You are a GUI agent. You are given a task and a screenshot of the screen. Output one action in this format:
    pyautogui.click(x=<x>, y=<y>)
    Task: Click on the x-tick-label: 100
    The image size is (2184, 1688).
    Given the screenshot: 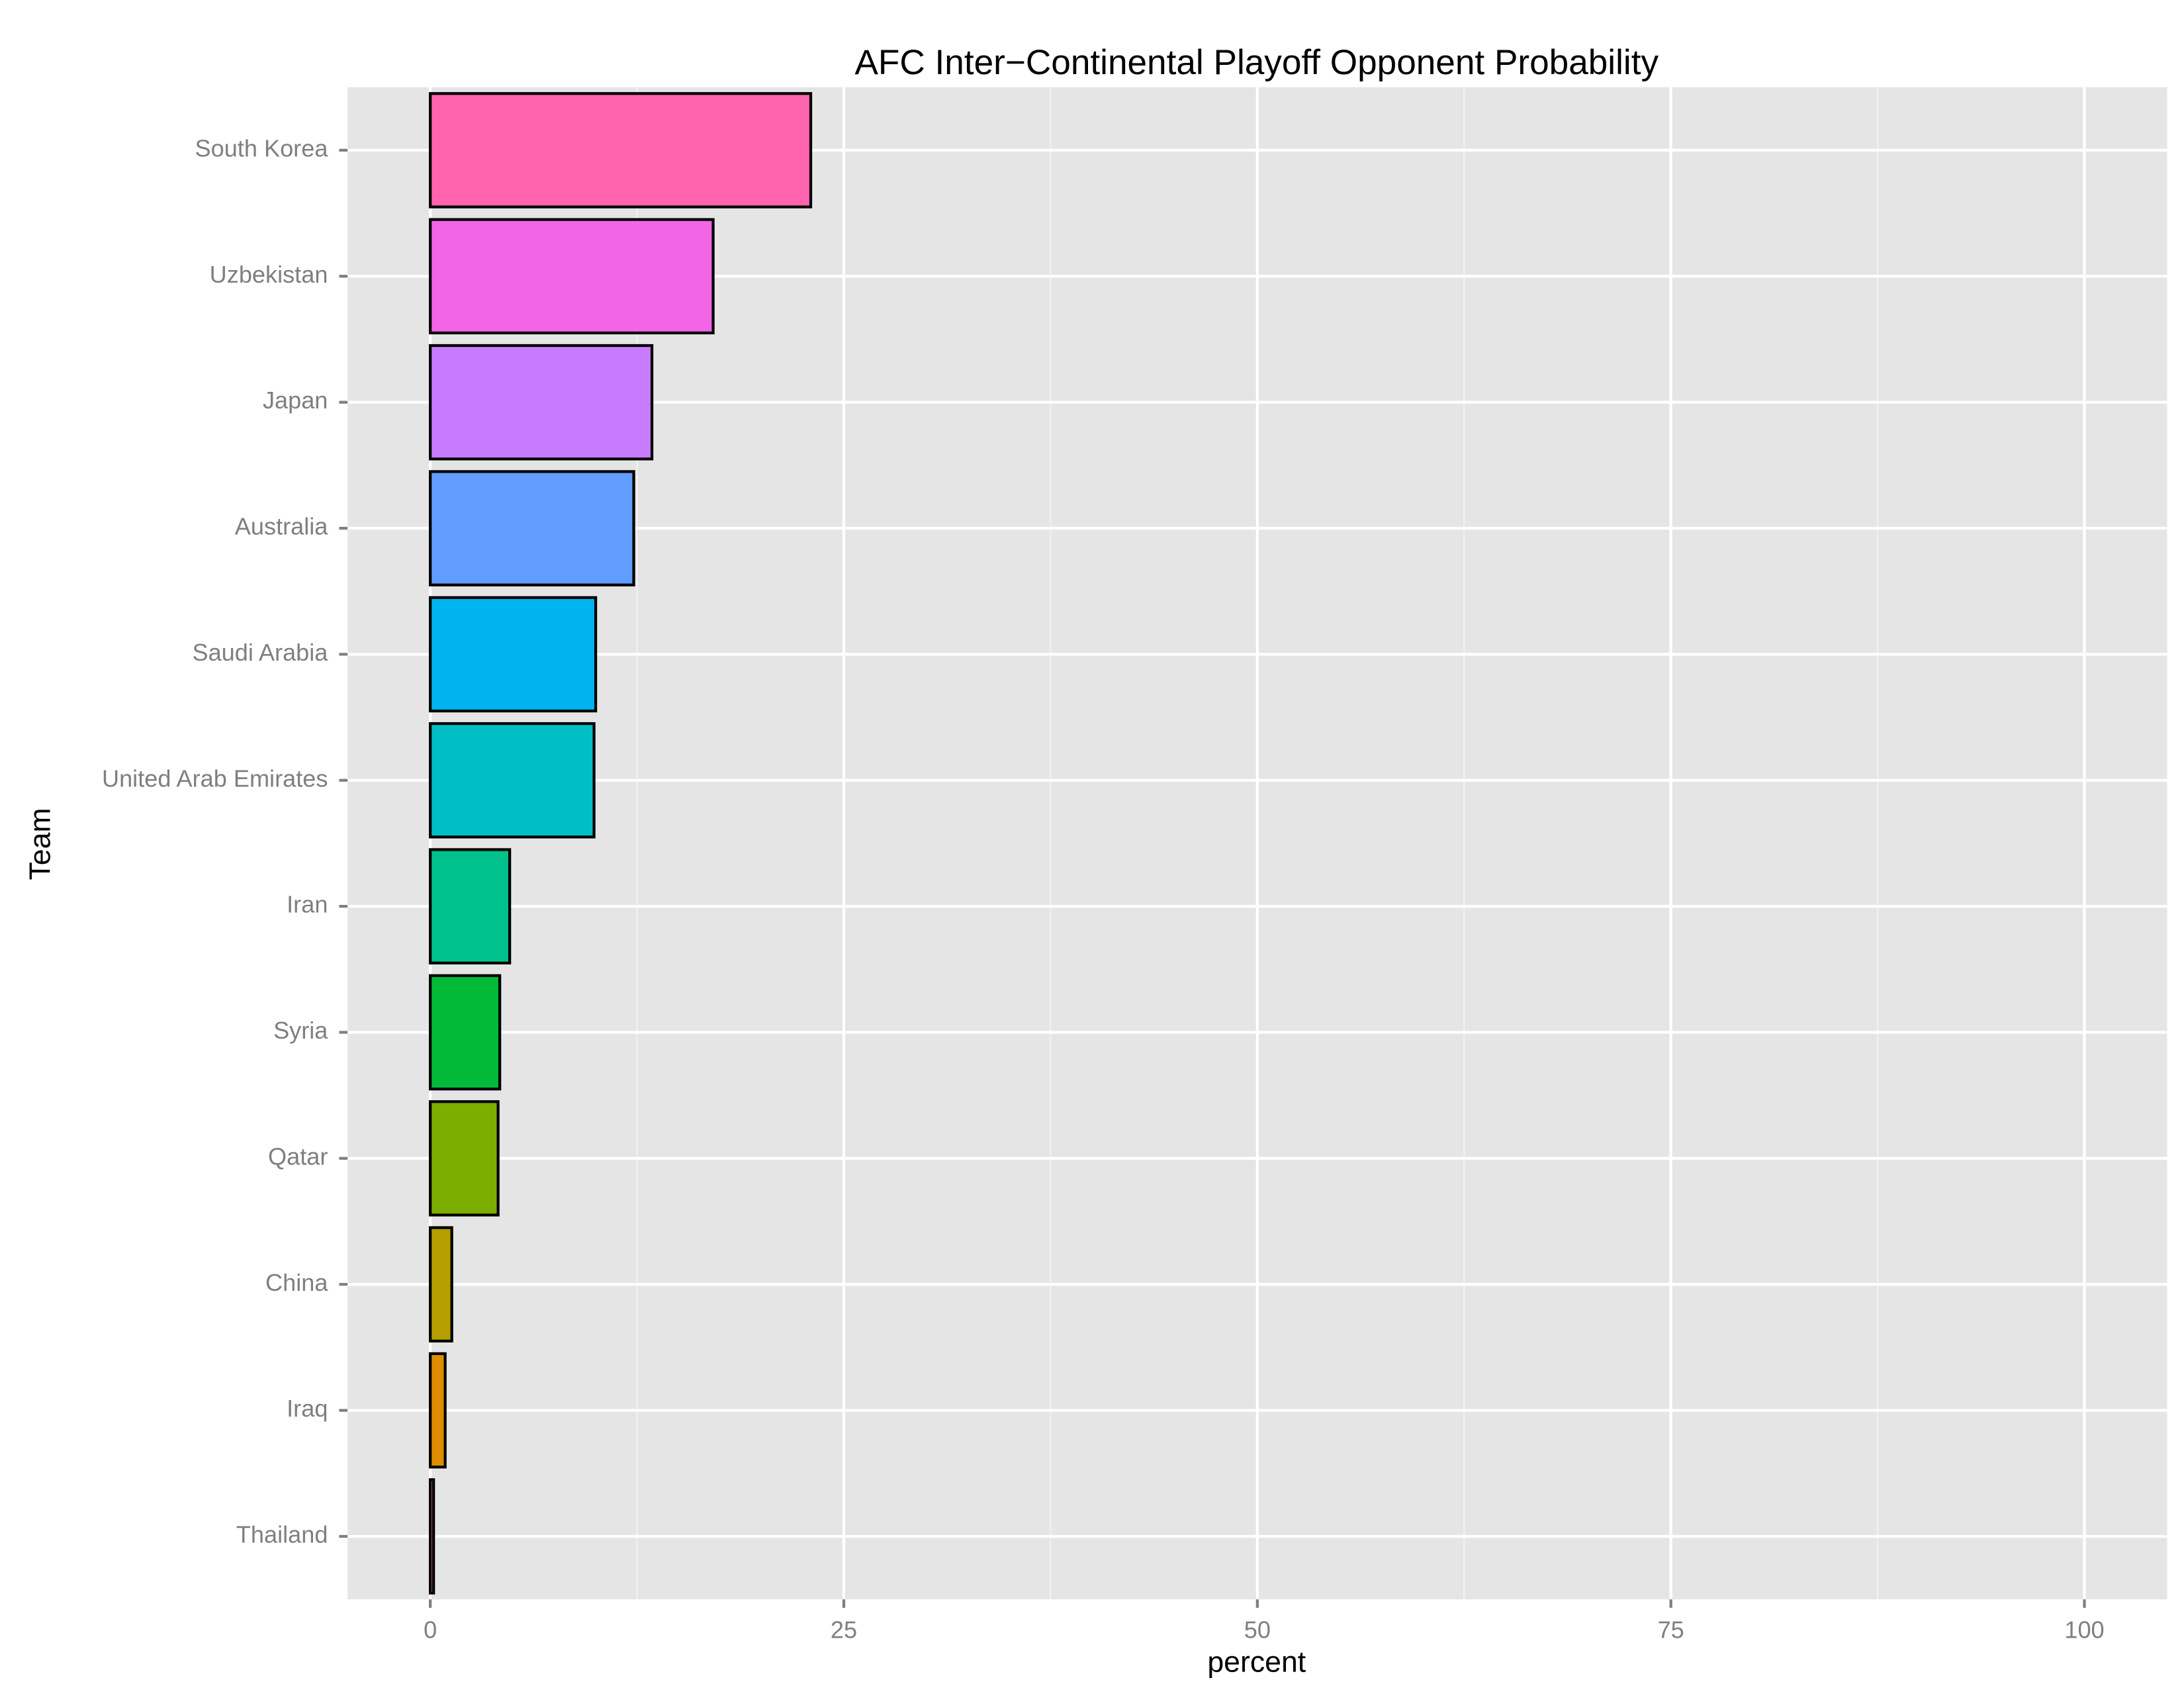 What is the action you would take?
    pyautogui.click(x=2084, y=1630)
    